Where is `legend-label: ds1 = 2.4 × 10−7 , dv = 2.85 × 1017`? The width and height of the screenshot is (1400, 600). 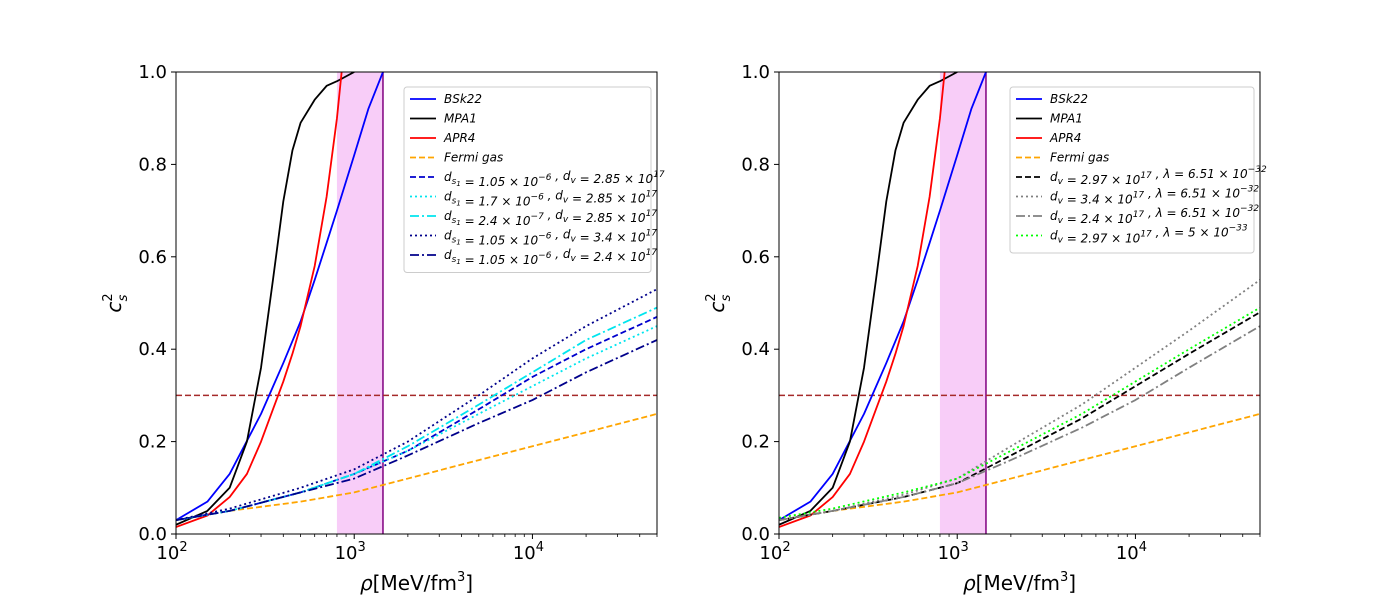 legend-label: ds1 = 2.4 × 10−7 , dv = 2.85 × 1017 is located at coordinates (550, 218).